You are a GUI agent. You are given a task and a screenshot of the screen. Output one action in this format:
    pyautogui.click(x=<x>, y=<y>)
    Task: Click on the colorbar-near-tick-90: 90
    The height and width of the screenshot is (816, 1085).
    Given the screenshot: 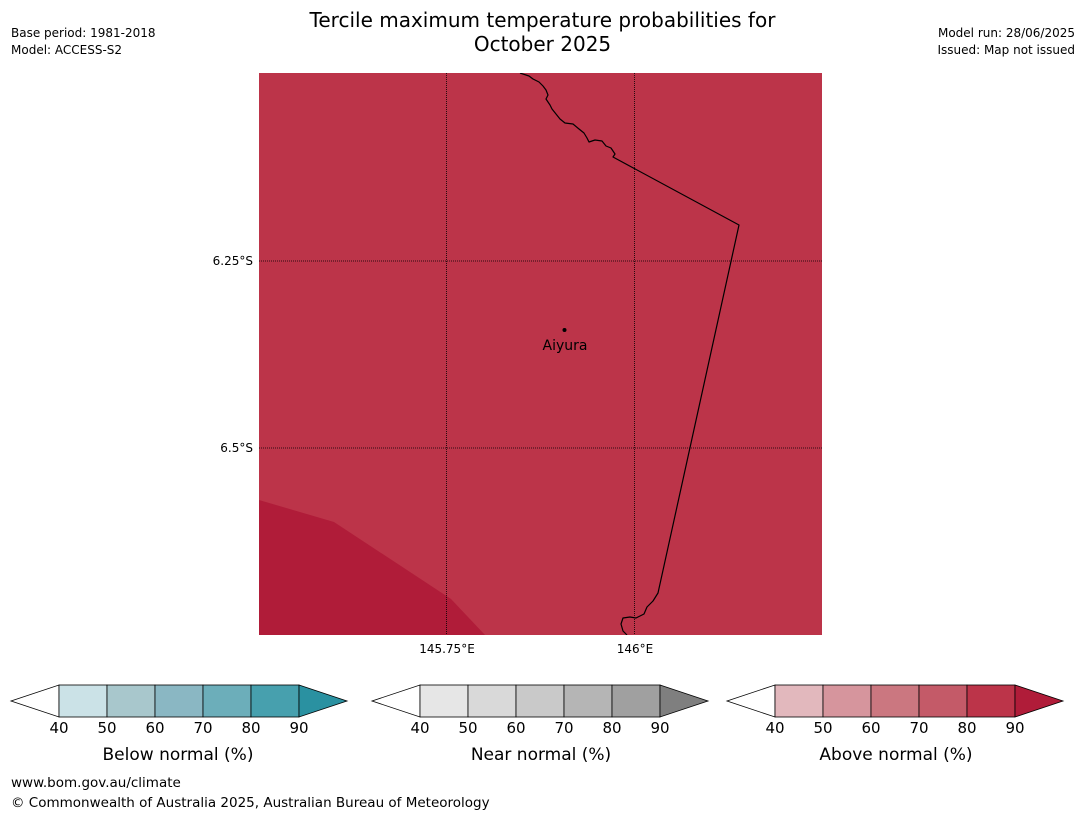 What is the action you would take?
    pyautogui.click(x=660, y=728)
    